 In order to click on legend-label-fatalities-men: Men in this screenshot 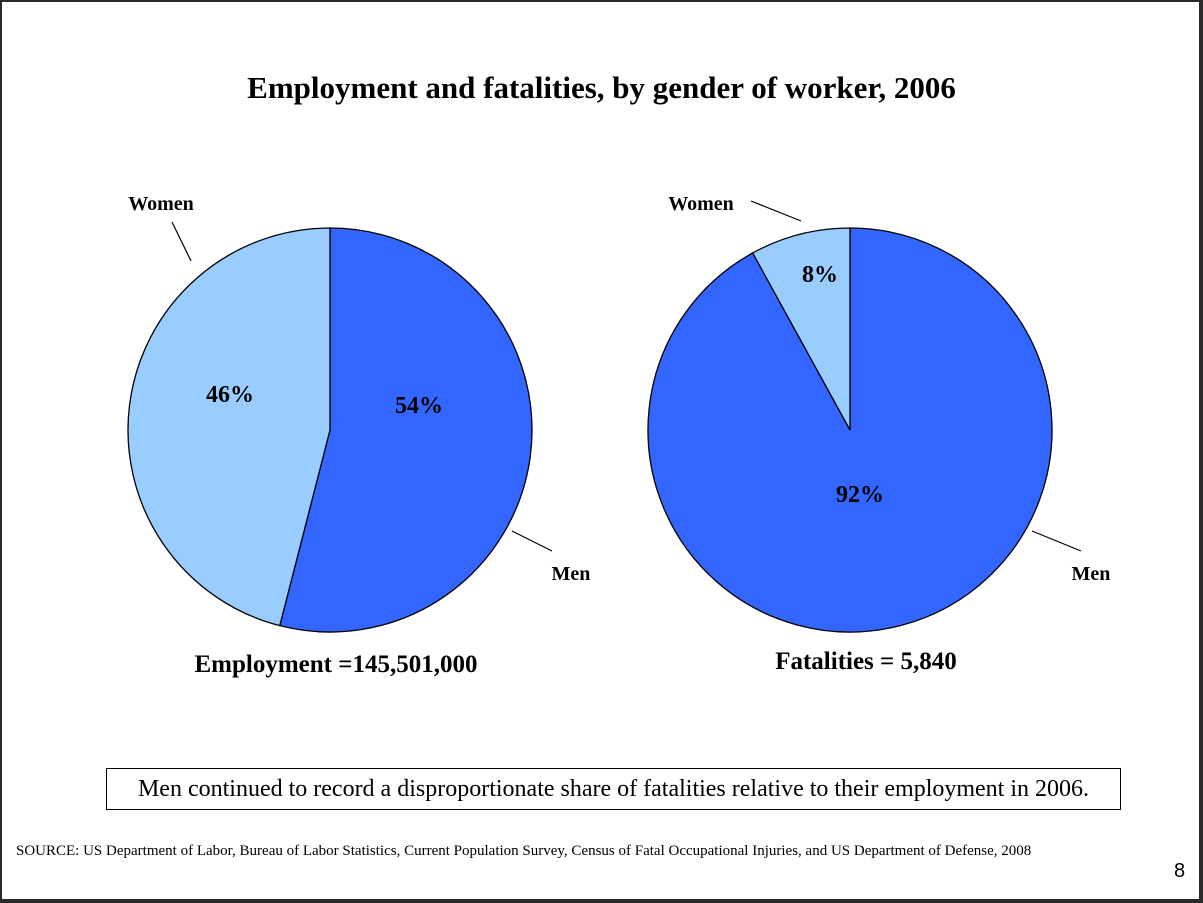, I will do `click(1091, 574)`.